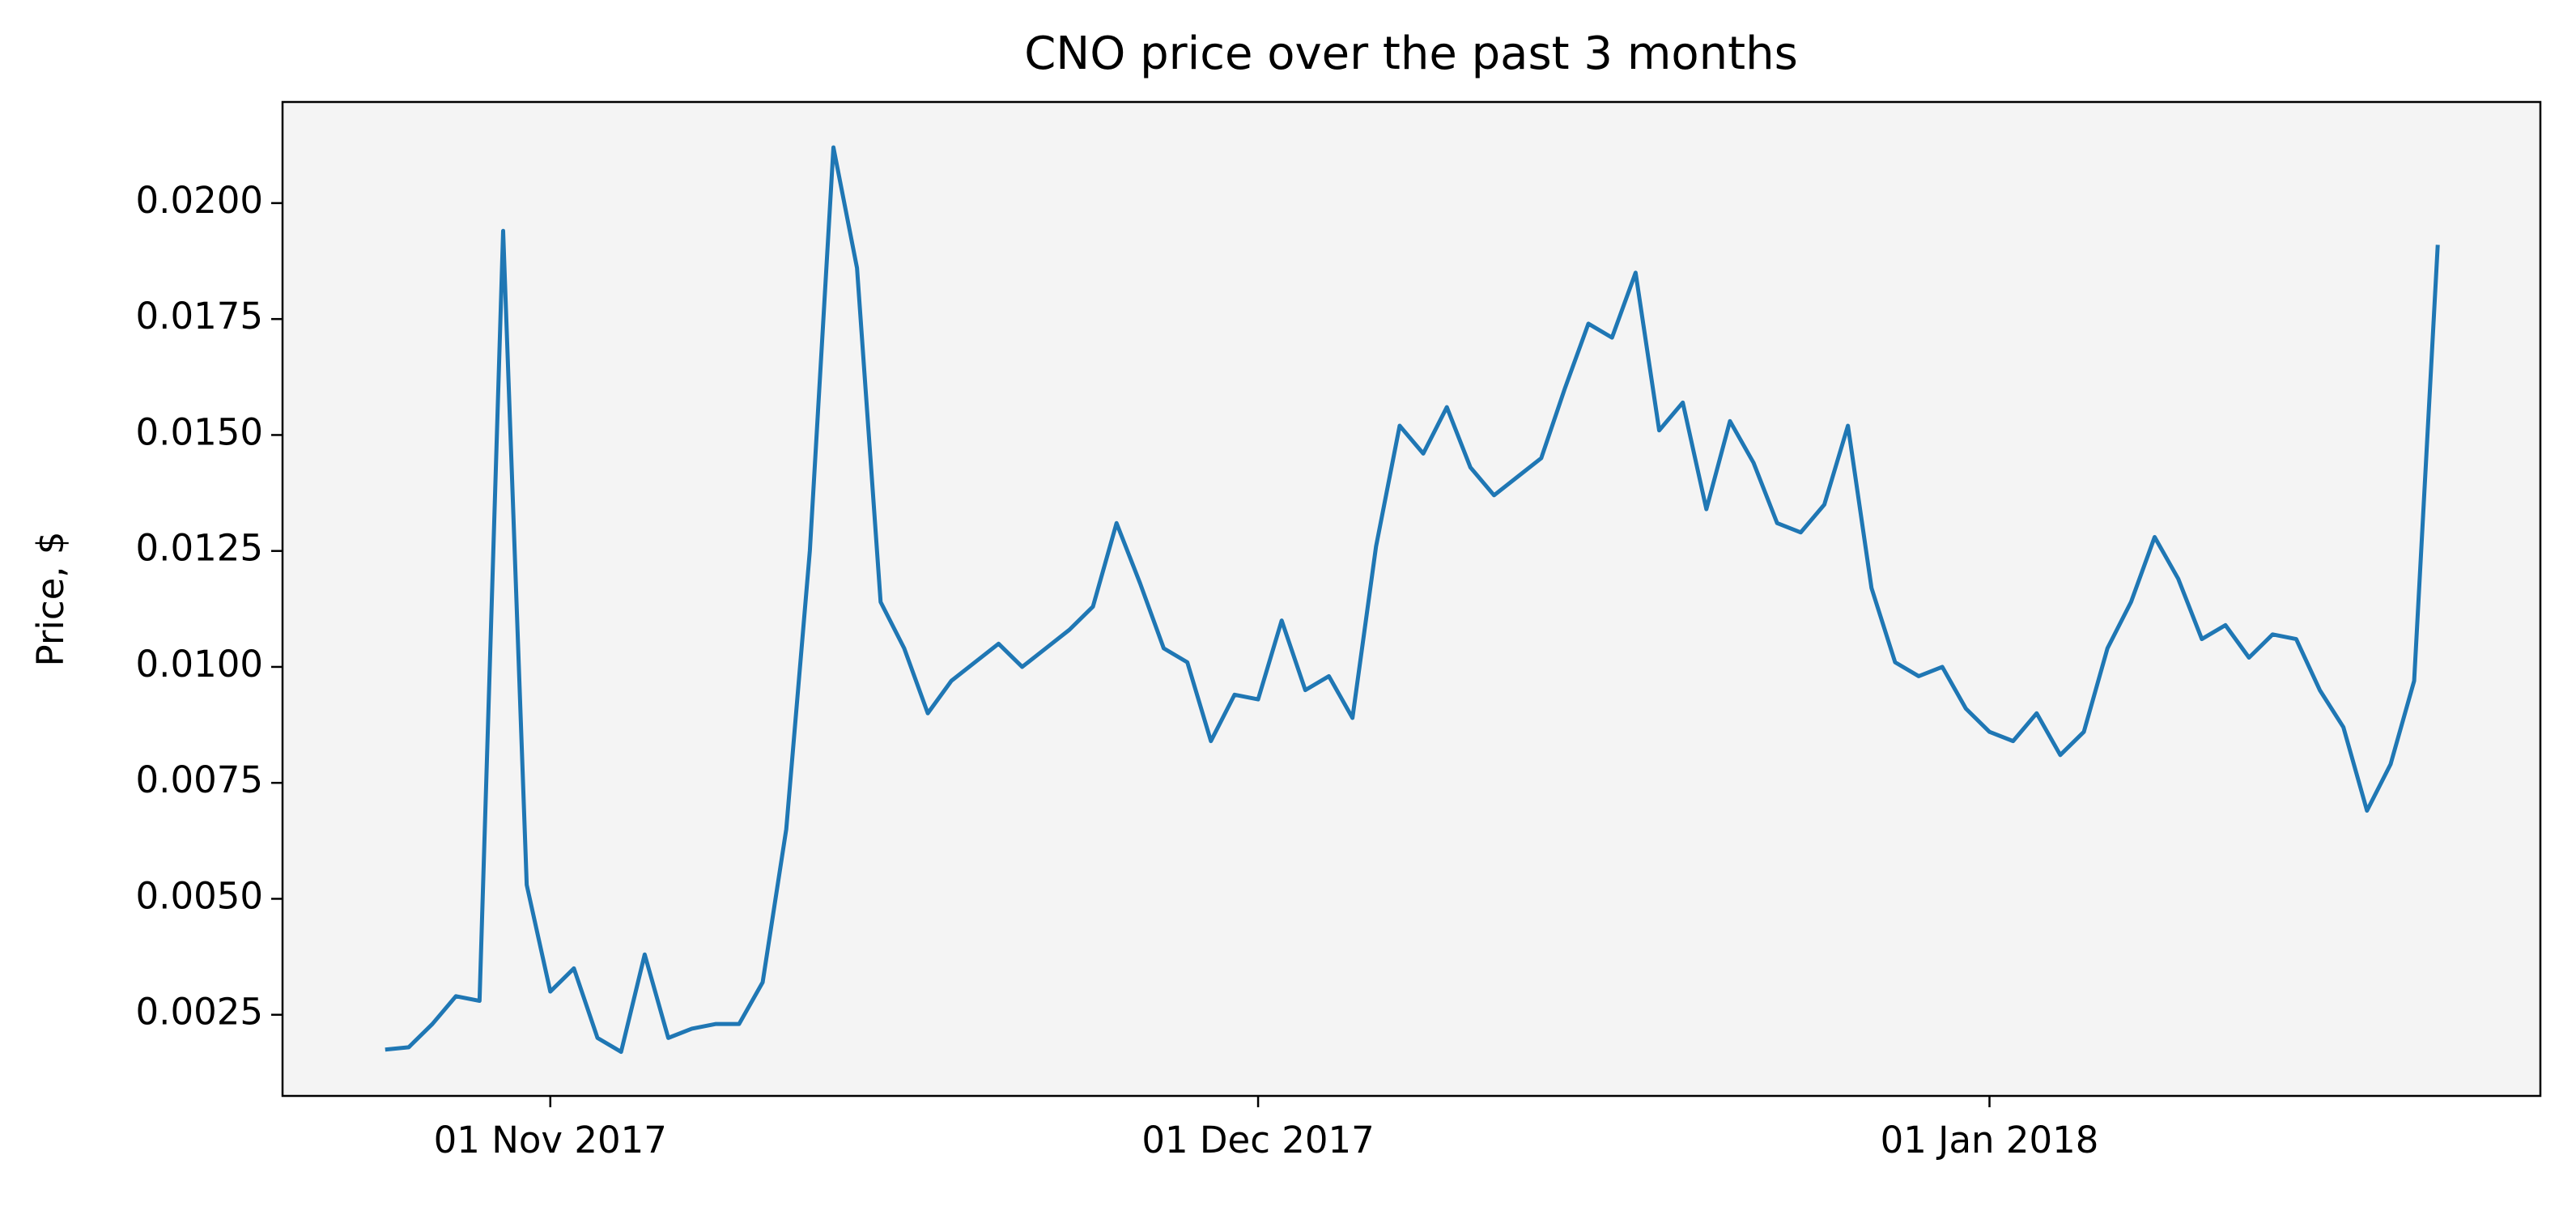 The width and height of the screenshot is (2576, 1206). I want to click on y-tick-label: 0.0075, so click(200, 779).